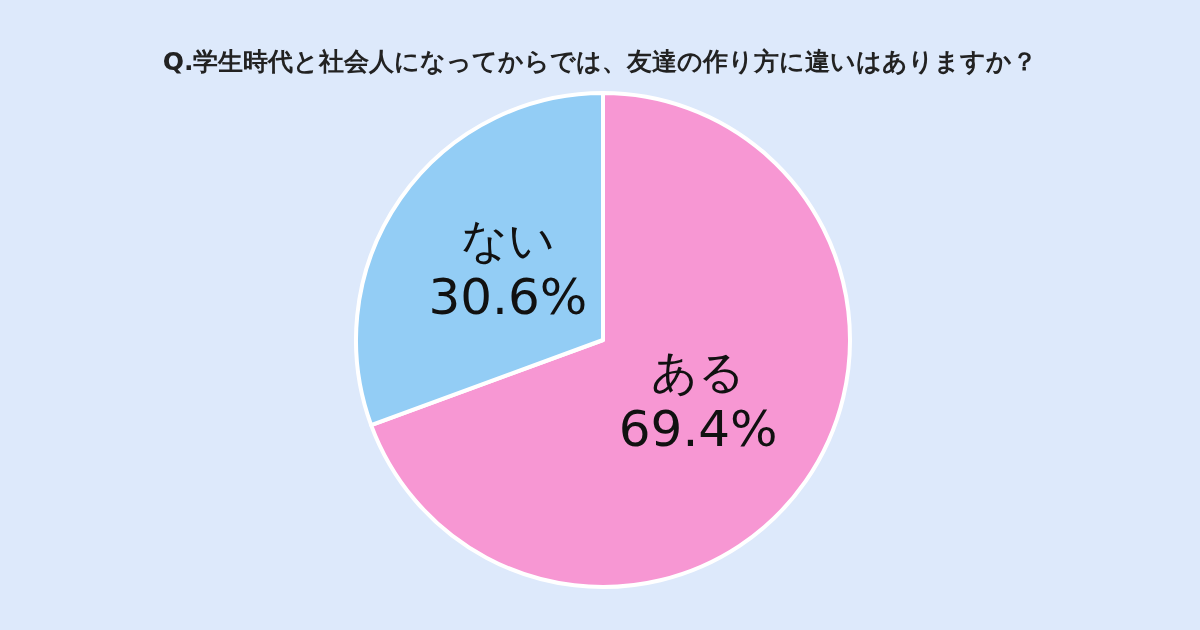  I want to click on slice-label: ない, so click(507, 239).